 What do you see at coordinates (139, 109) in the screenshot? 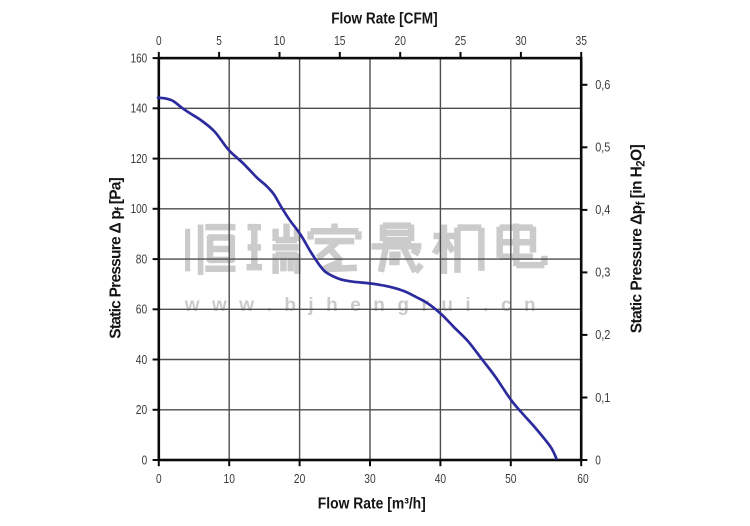
I see `svg-text: 140` at bounding box center [139, 109].